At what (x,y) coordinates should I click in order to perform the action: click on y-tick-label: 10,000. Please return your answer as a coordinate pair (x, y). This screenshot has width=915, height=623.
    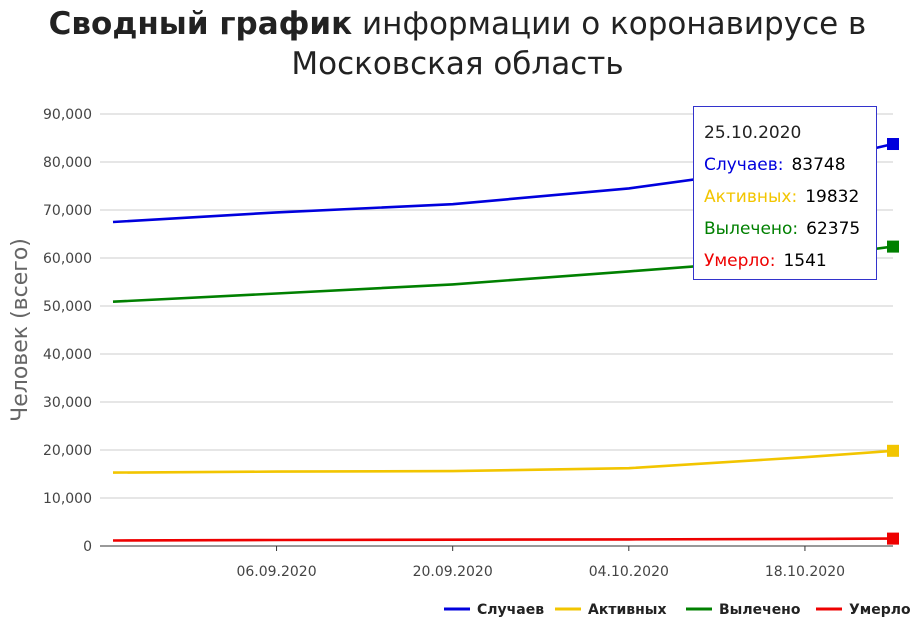
    Looking at the image, I should click on (67, 499).